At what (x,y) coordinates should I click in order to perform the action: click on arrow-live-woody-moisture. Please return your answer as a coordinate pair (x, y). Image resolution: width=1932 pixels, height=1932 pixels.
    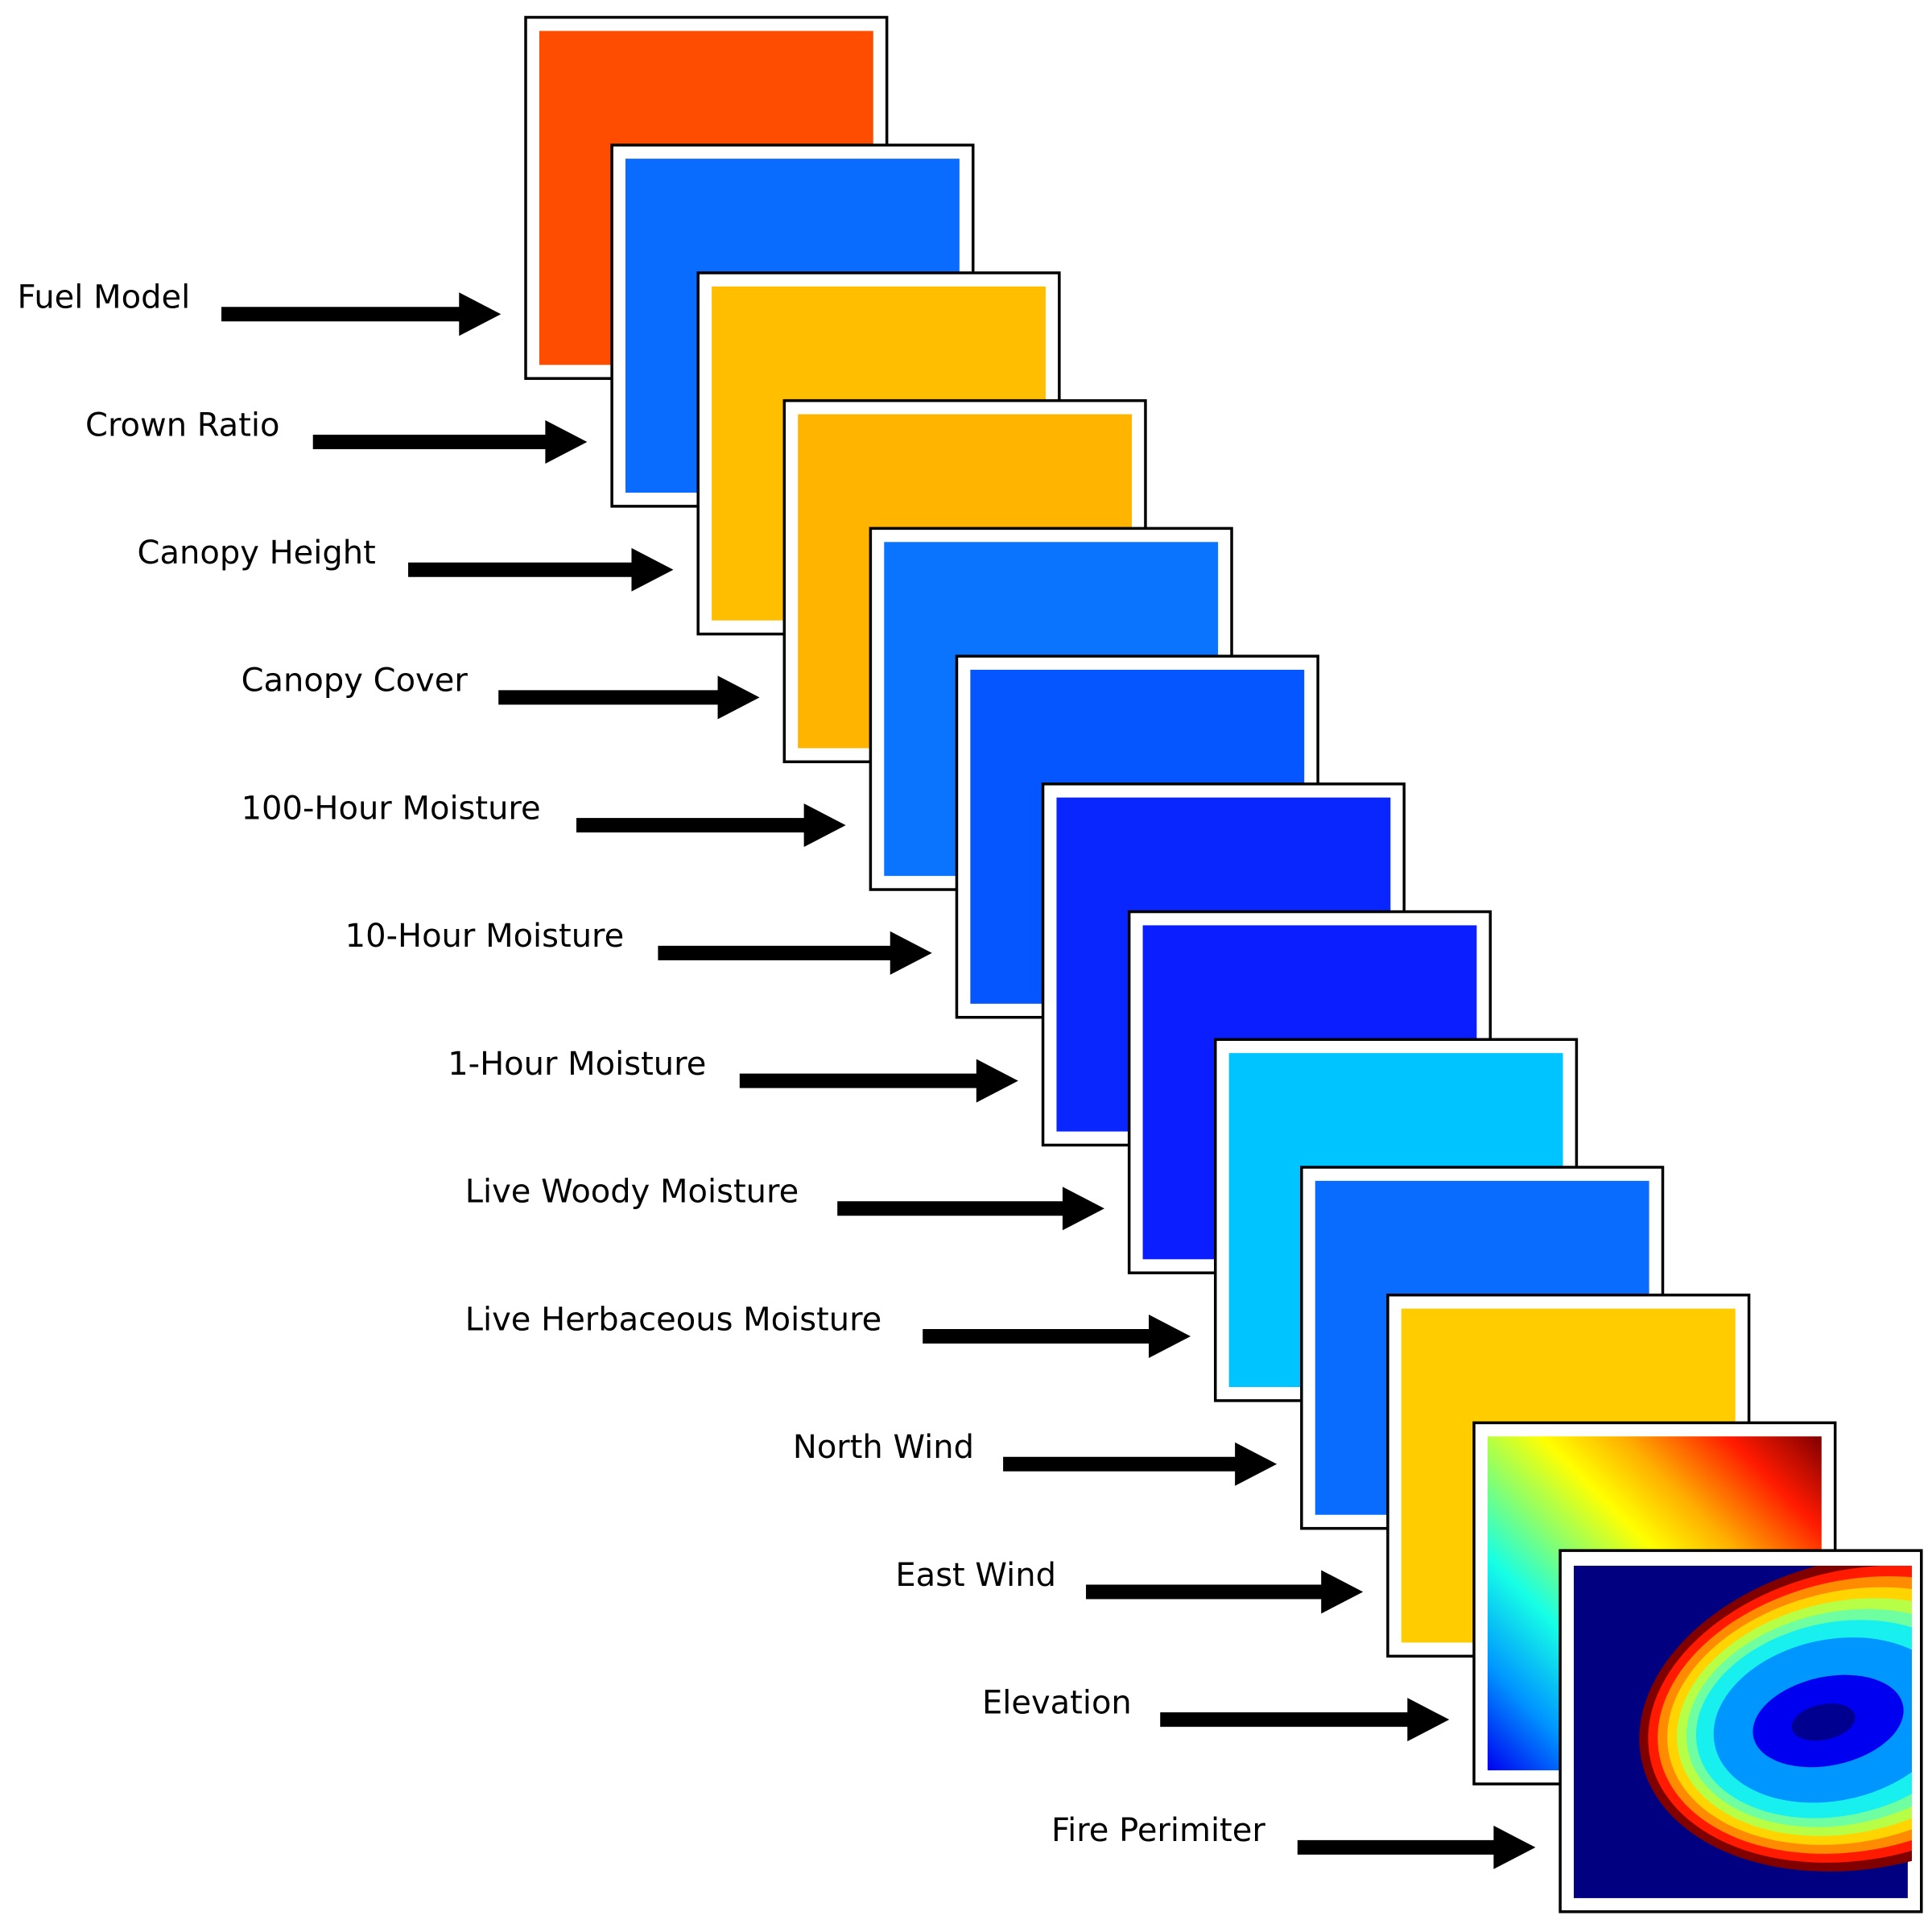
    Looking at the image, I should click on (970, 1209).